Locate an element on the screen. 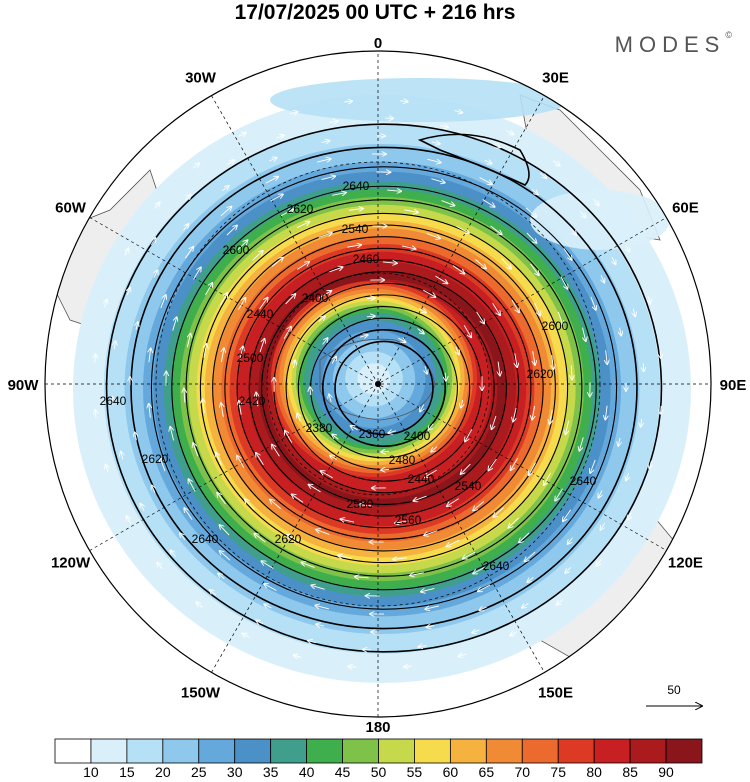 The width and height of the screenshot is (750, 782). colorbar-boxes is located at coordinates (378, 751).